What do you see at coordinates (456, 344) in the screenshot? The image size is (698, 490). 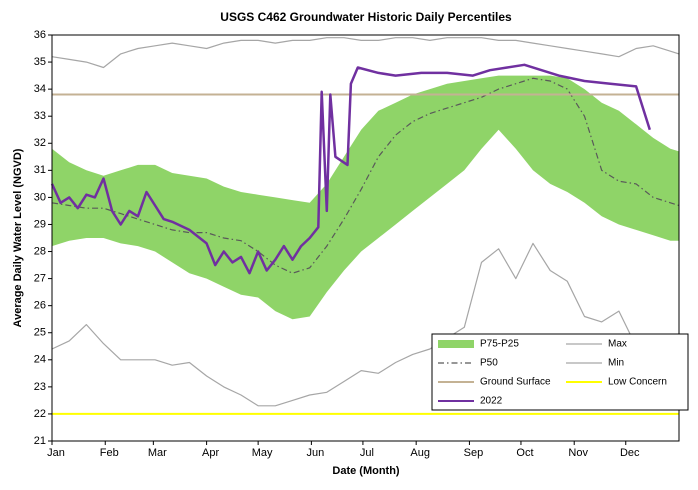 I see `legend-swatch` at bounding box center [456, 344].